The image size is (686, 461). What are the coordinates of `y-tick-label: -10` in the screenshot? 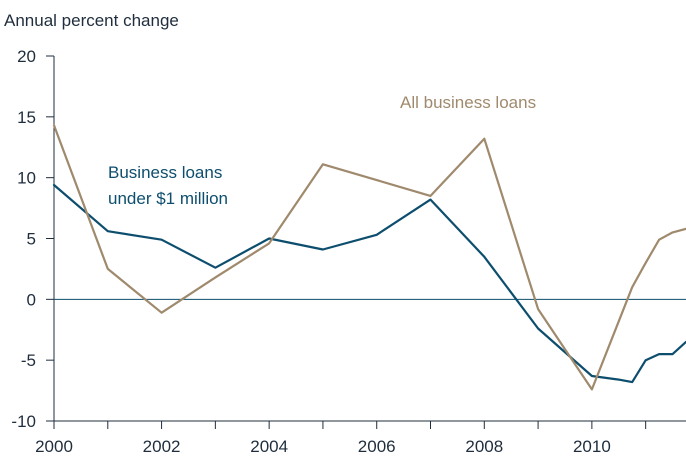 It's located at (23, 421).